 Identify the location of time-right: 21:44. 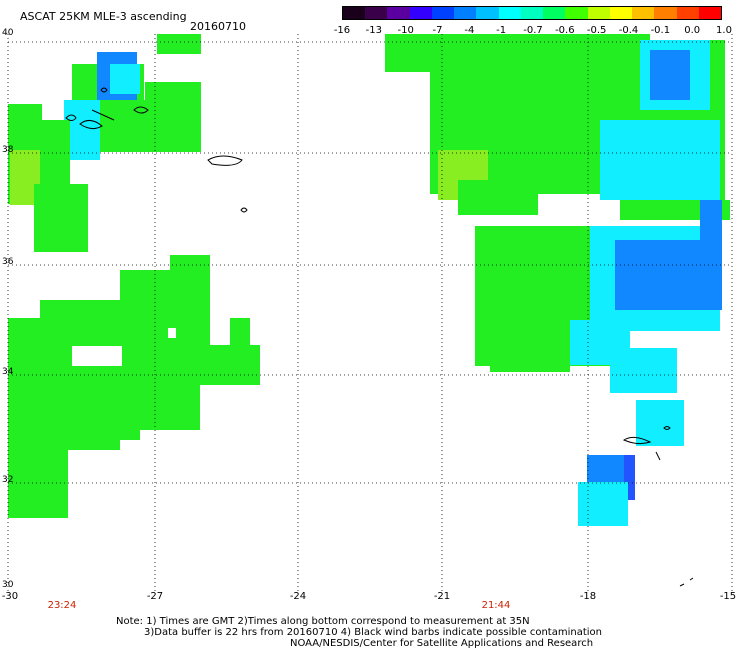
(496, 605).